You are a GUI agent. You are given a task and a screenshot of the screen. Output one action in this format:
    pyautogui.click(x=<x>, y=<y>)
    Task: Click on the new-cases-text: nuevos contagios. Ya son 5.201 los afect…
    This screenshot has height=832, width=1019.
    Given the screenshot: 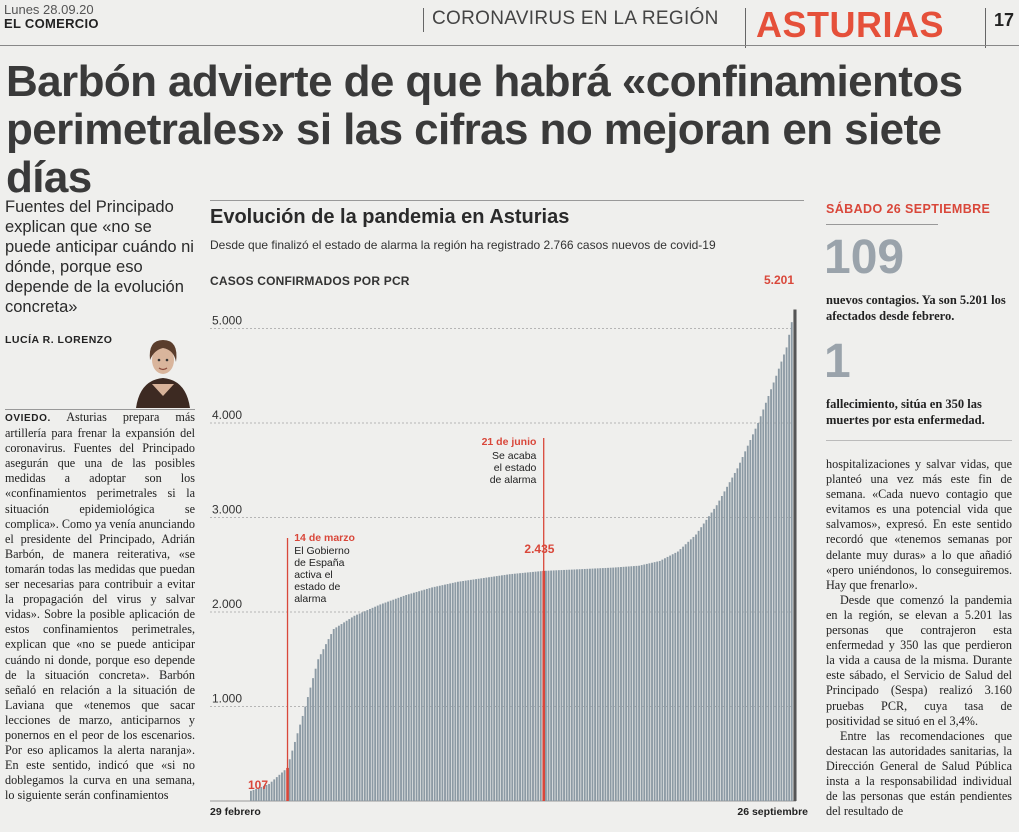 What is the action you would take?
    pyautogui.click(x=916, y=308)
    